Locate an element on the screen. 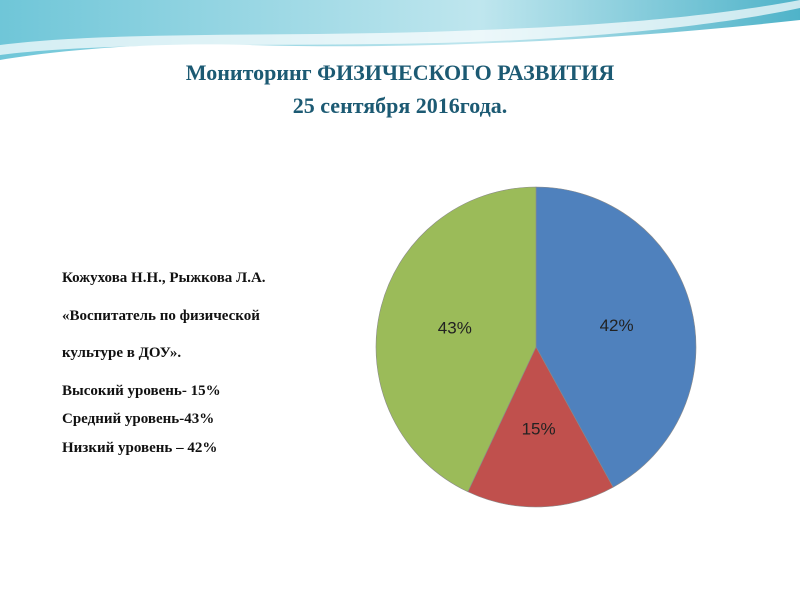 This screenshot has height=600, width=800. side-text: культуре в ДОУ». is located at coordinates (121, 353).